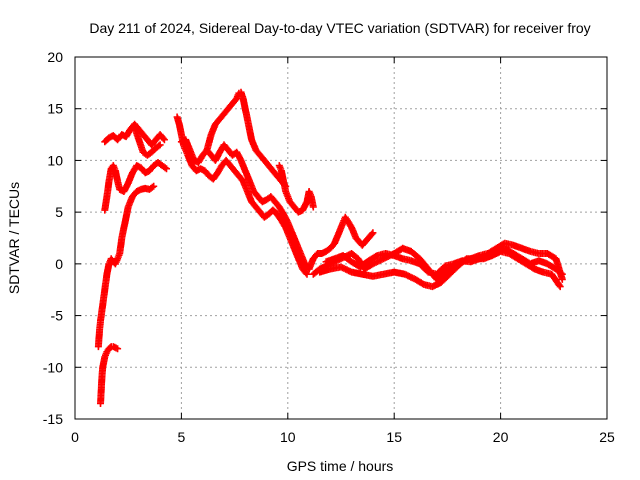 The image size is (640, 480). Describe the element at coordinates (246, 139) in the screenshot. I see `series-s8` at that location.